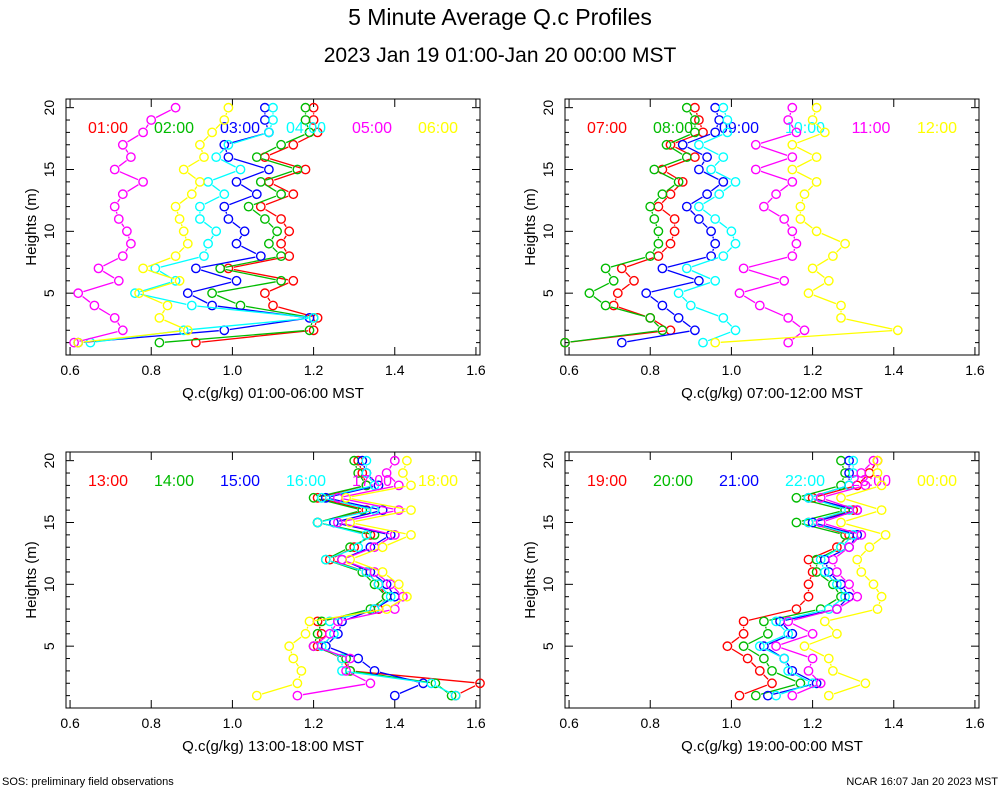 The image size is (1000, 800). What do you see at coordinates (772, 746) in the screenshot?
I see `x-axis-label: Q.c(g/kg) 19:00-00:00 MST` at bounding box center [772, 746].